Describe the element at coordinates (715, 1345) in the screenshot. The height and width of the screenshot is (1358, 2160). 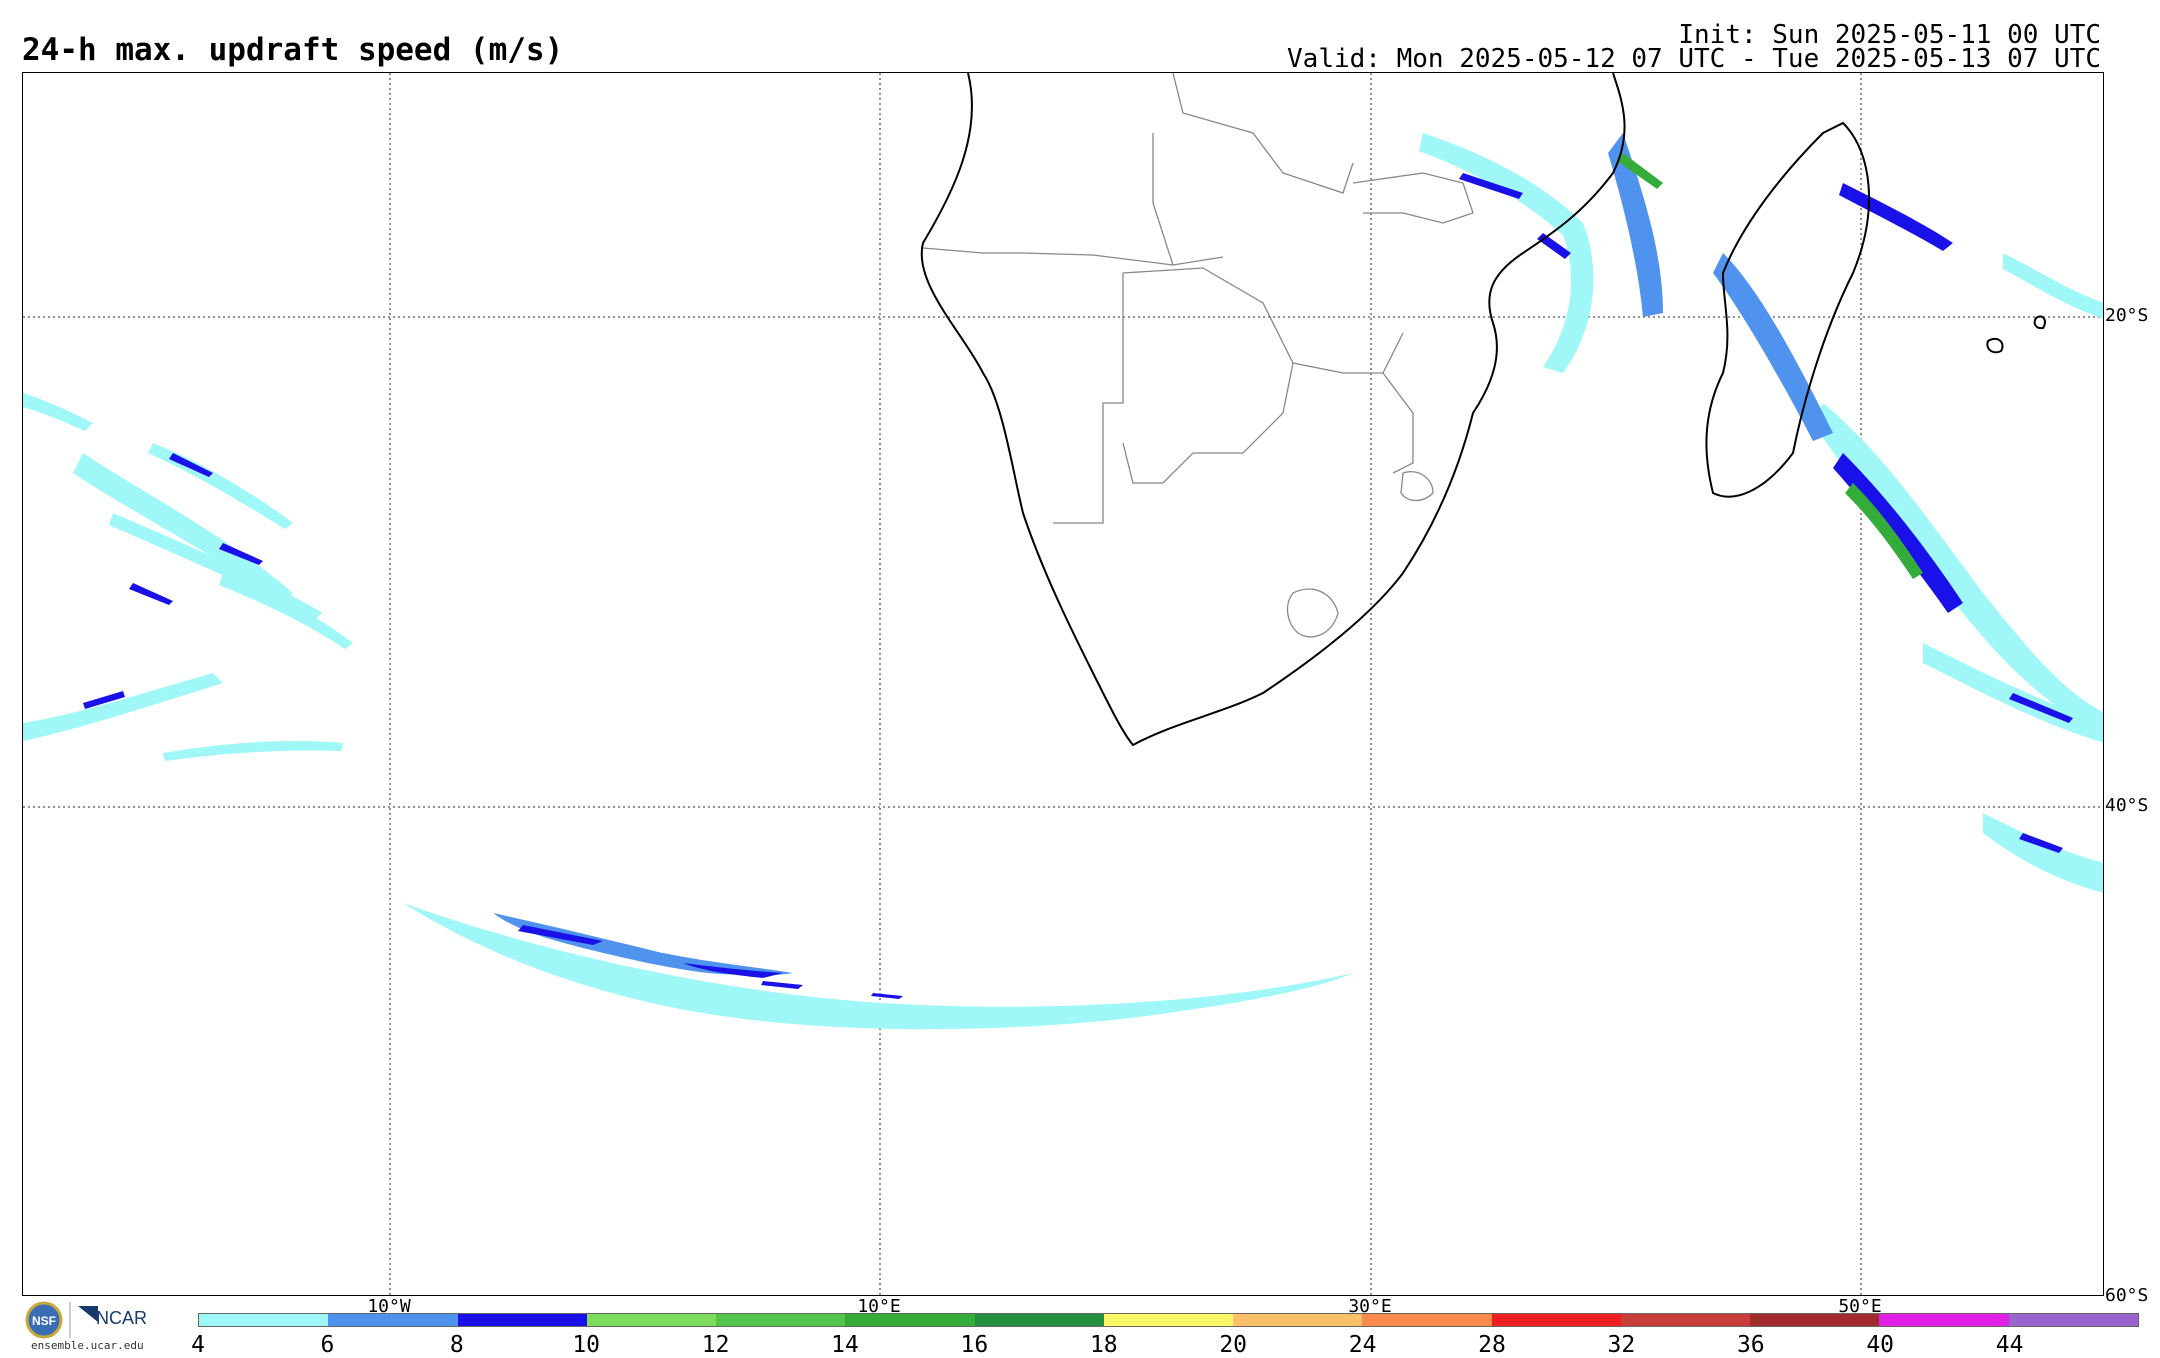
I see `colorbar-tick-label: 12` at that location.